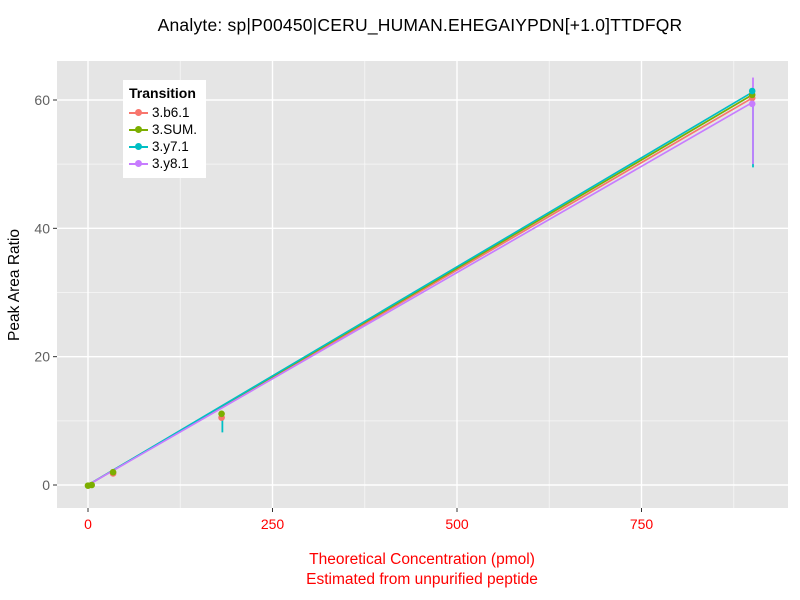 The width and height of the screenshot is (800, 600). I want to click on legend-item: 3.y8.1, so click(163, 163).